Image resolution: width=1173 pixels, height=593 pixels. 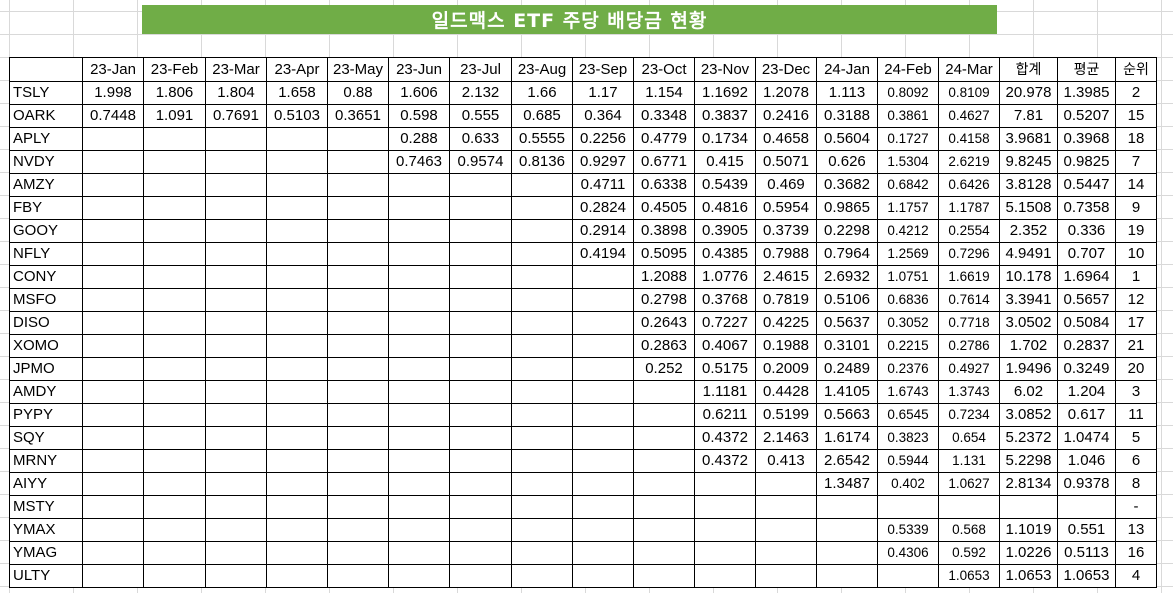 What do you see at coordinates (725, 93) in the screenshot?
I see `value-cell: 1.1692` at bounding box center [725, 93].